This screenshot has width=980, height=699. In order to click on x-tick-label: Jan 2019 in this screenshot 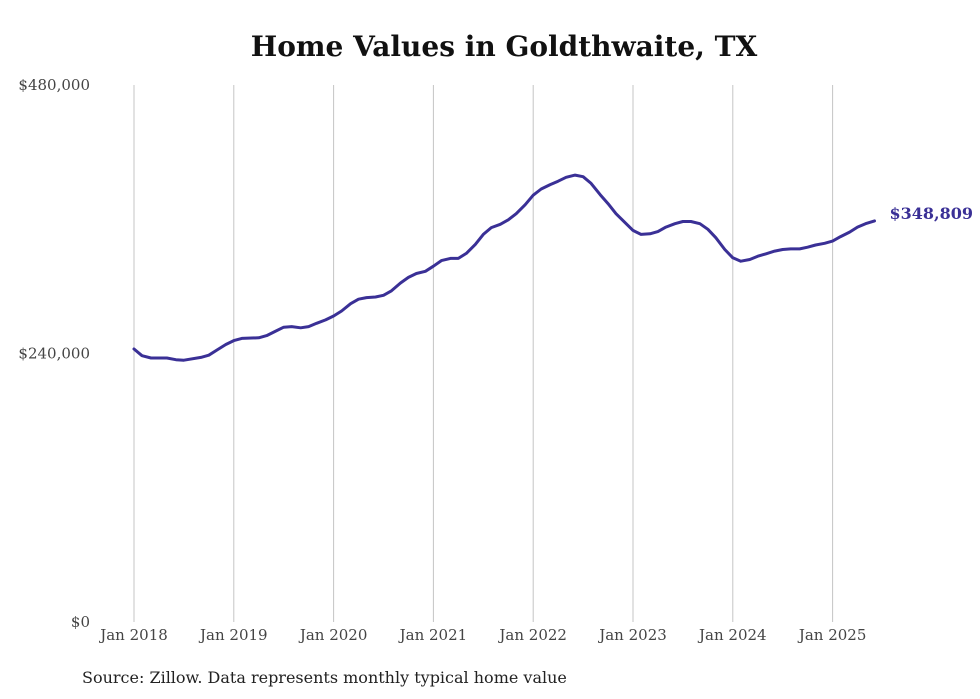, I will do `click(233, 635)`.